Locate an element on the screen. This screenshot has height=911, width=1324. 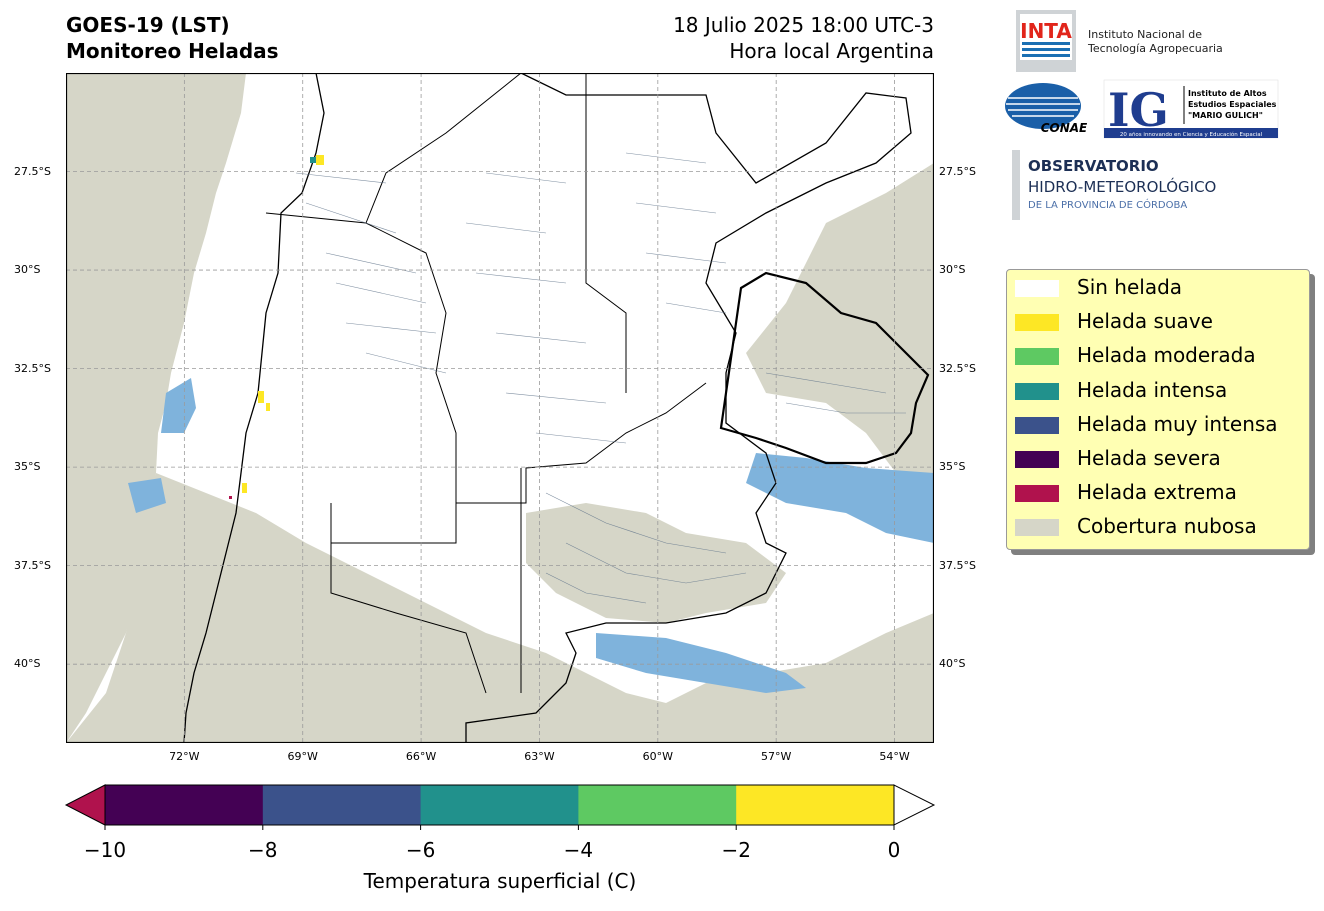
lat-tick-label-left: 35°S is located at coordinates (27, 467).